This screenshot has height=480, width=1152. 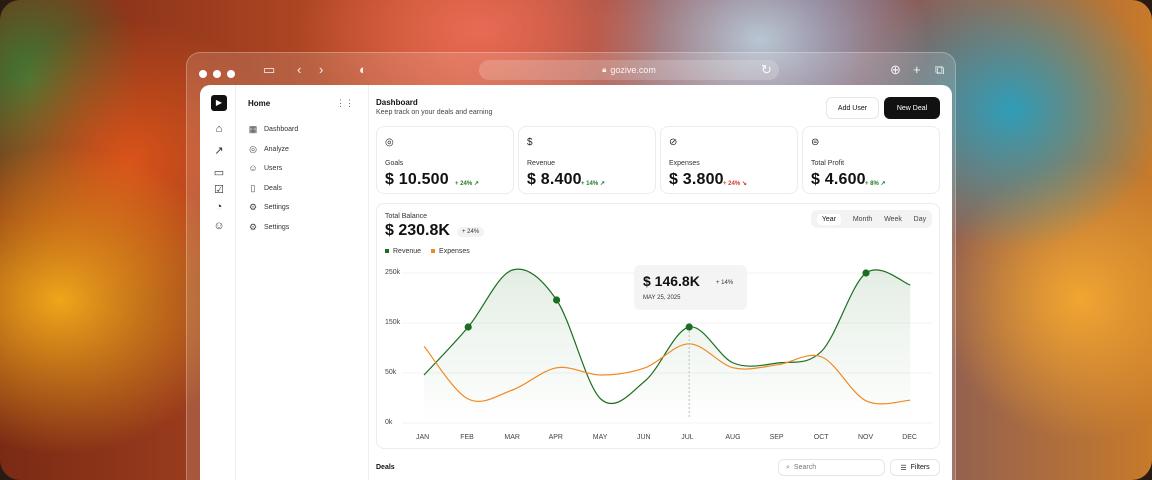 I want to click on nav-item-deals: ▯ Deals, so click(x=265, y=188).